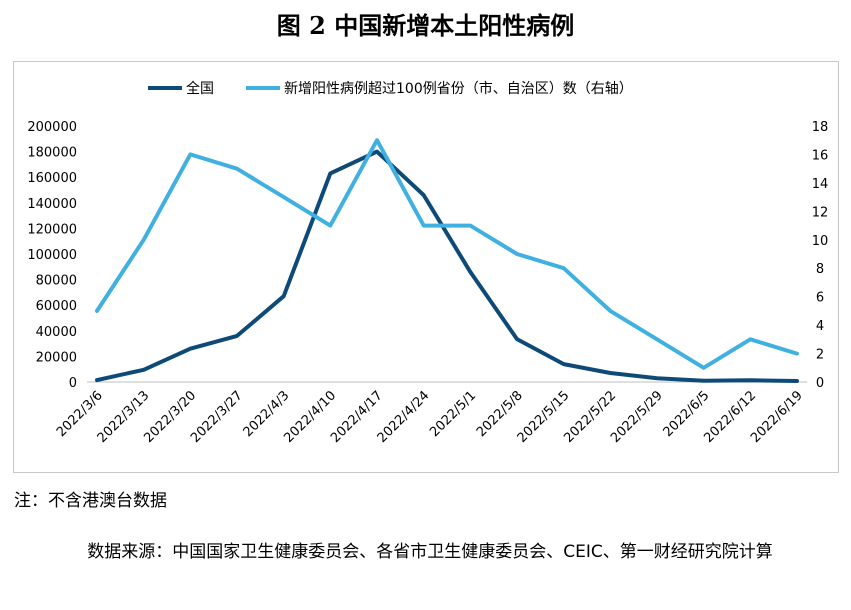 The image size is (851, 610). What do you see at coordinates (820, 241) in the screenshot?
I see `y-right-tick-label: 10` at bounding box center [820, 241].